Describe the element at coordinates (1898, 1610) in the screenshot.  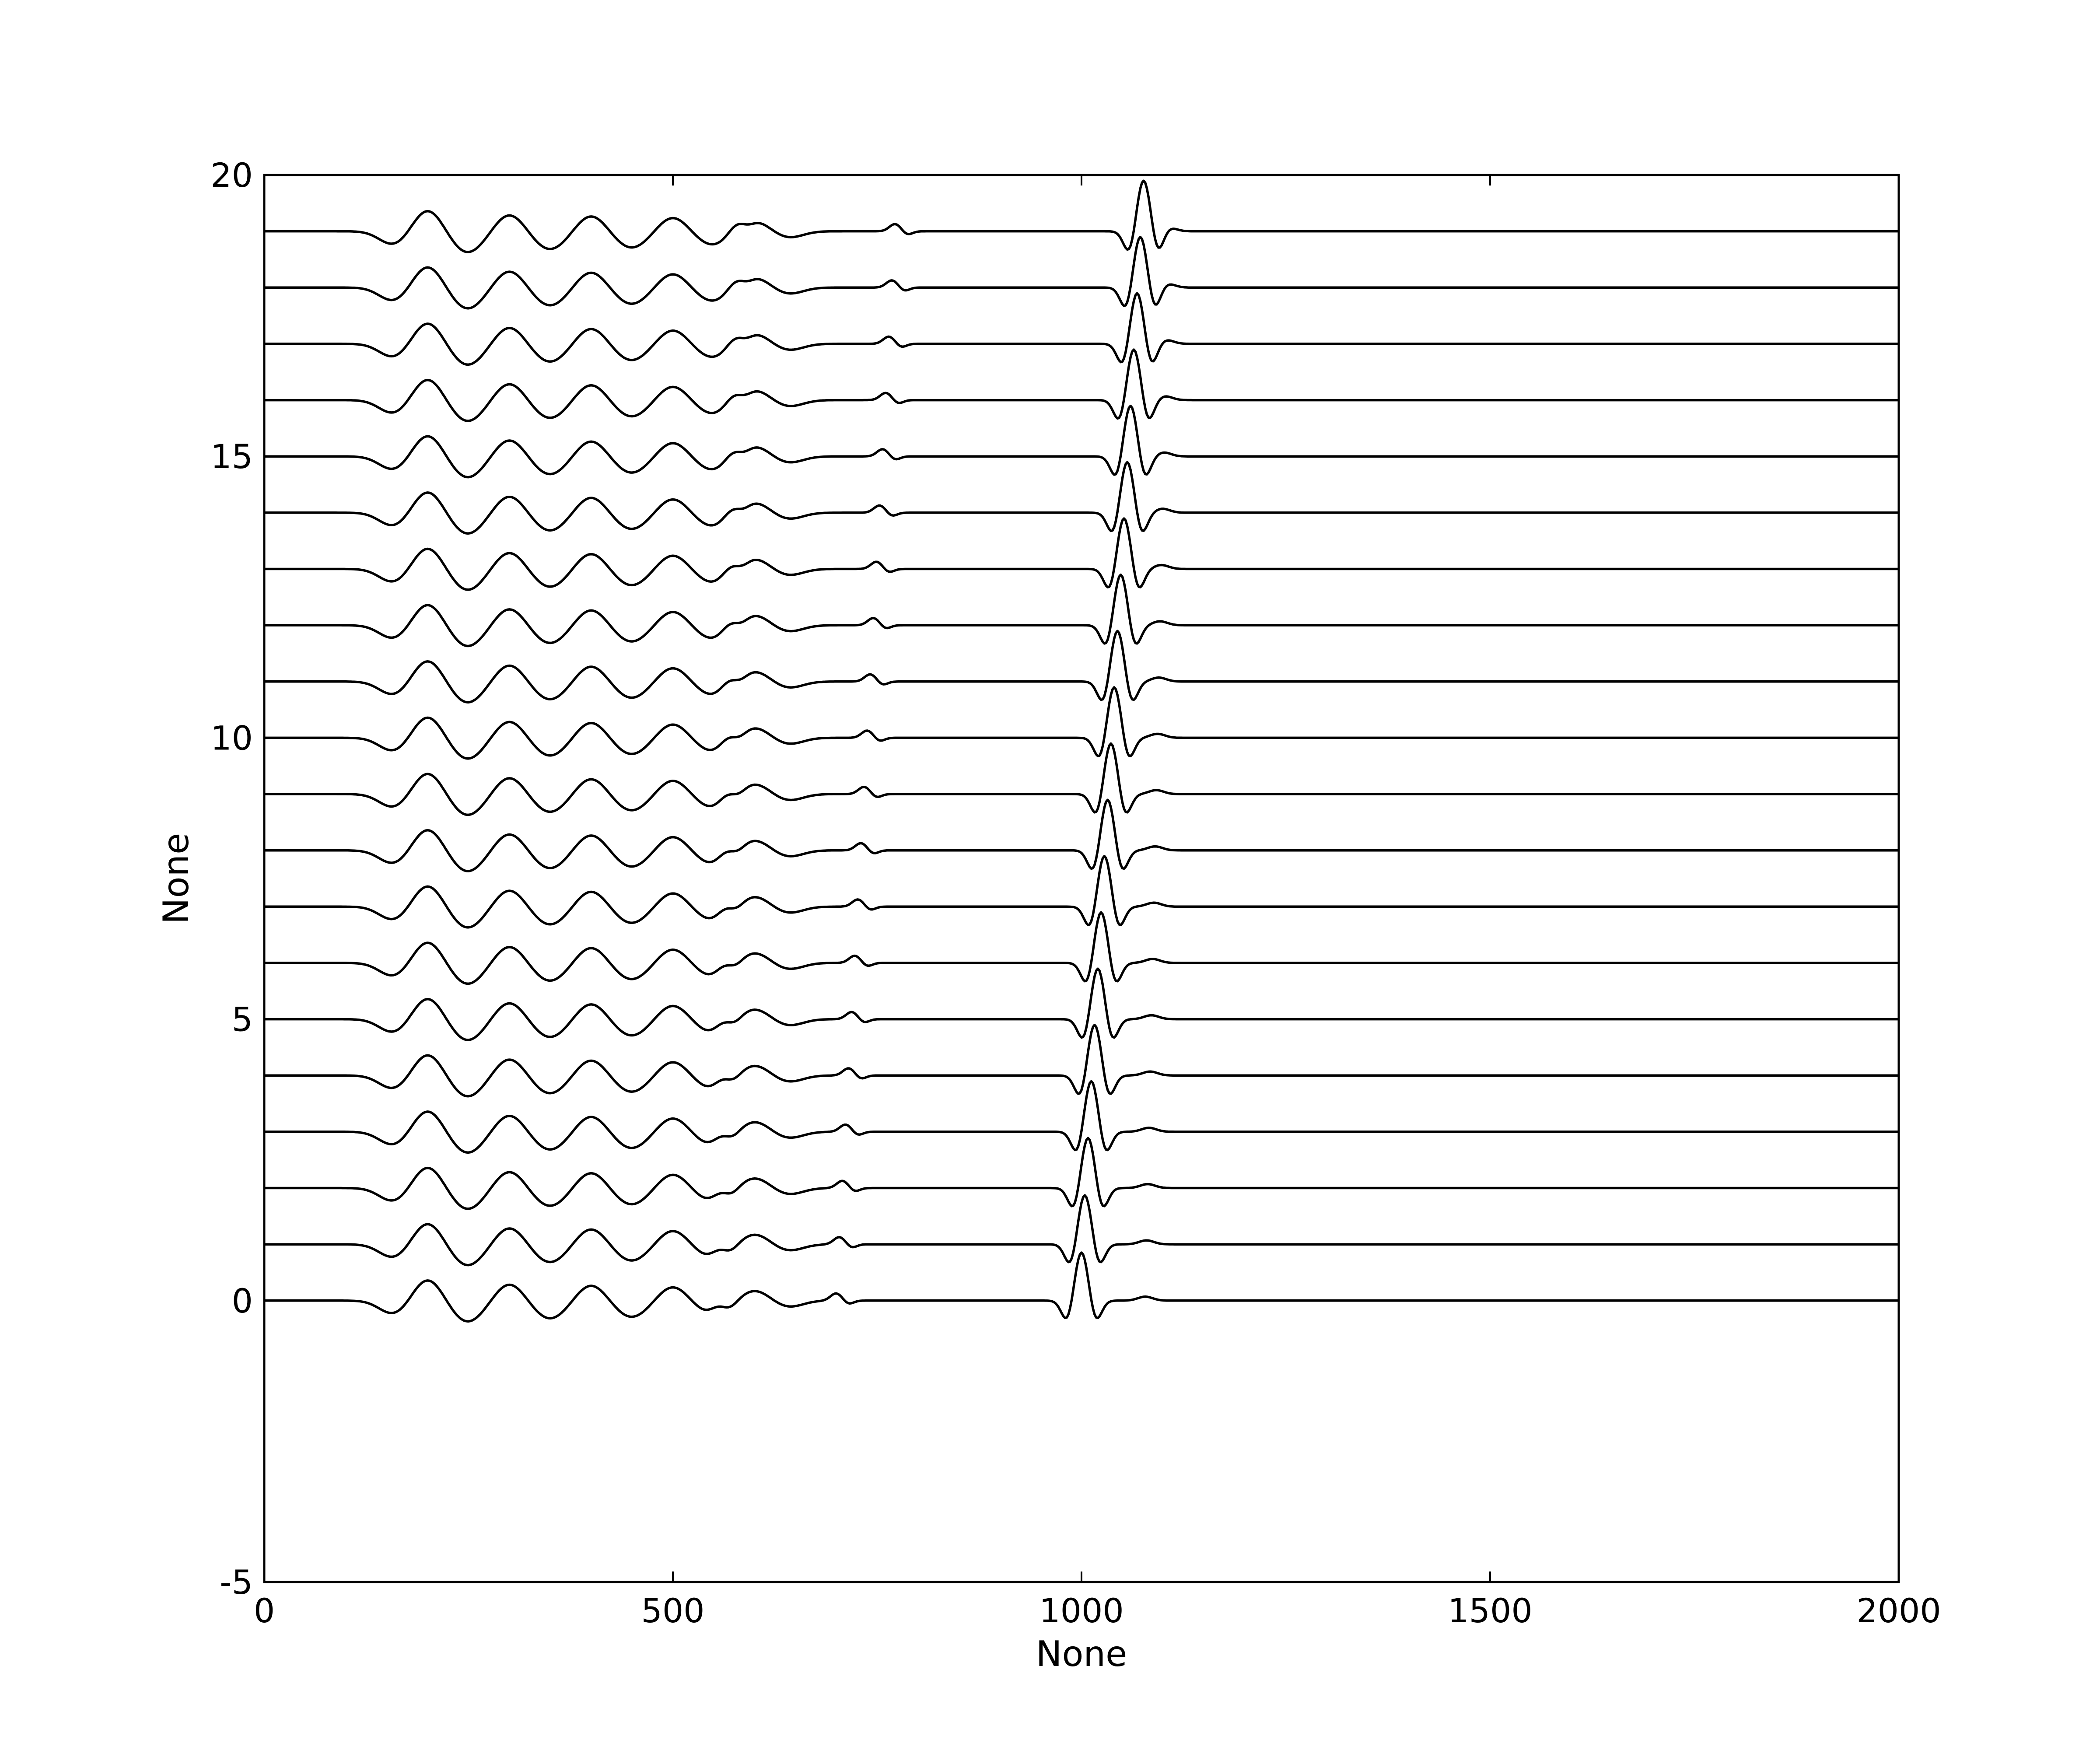
I see `x-tick-label: 2000` at that location.